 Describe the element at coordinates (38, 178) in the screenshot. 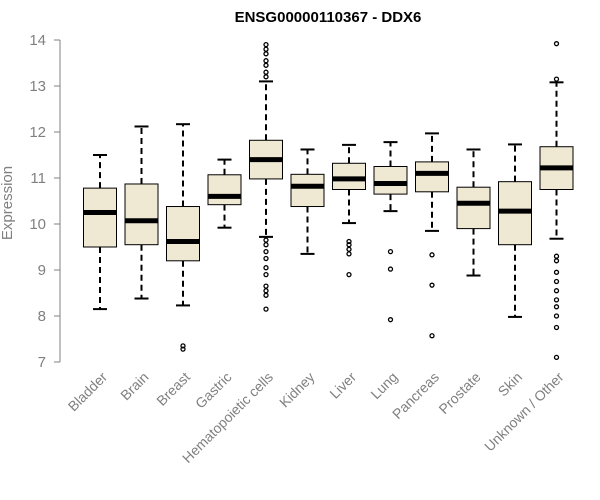

I see `y-tick-label: 11` at that location.